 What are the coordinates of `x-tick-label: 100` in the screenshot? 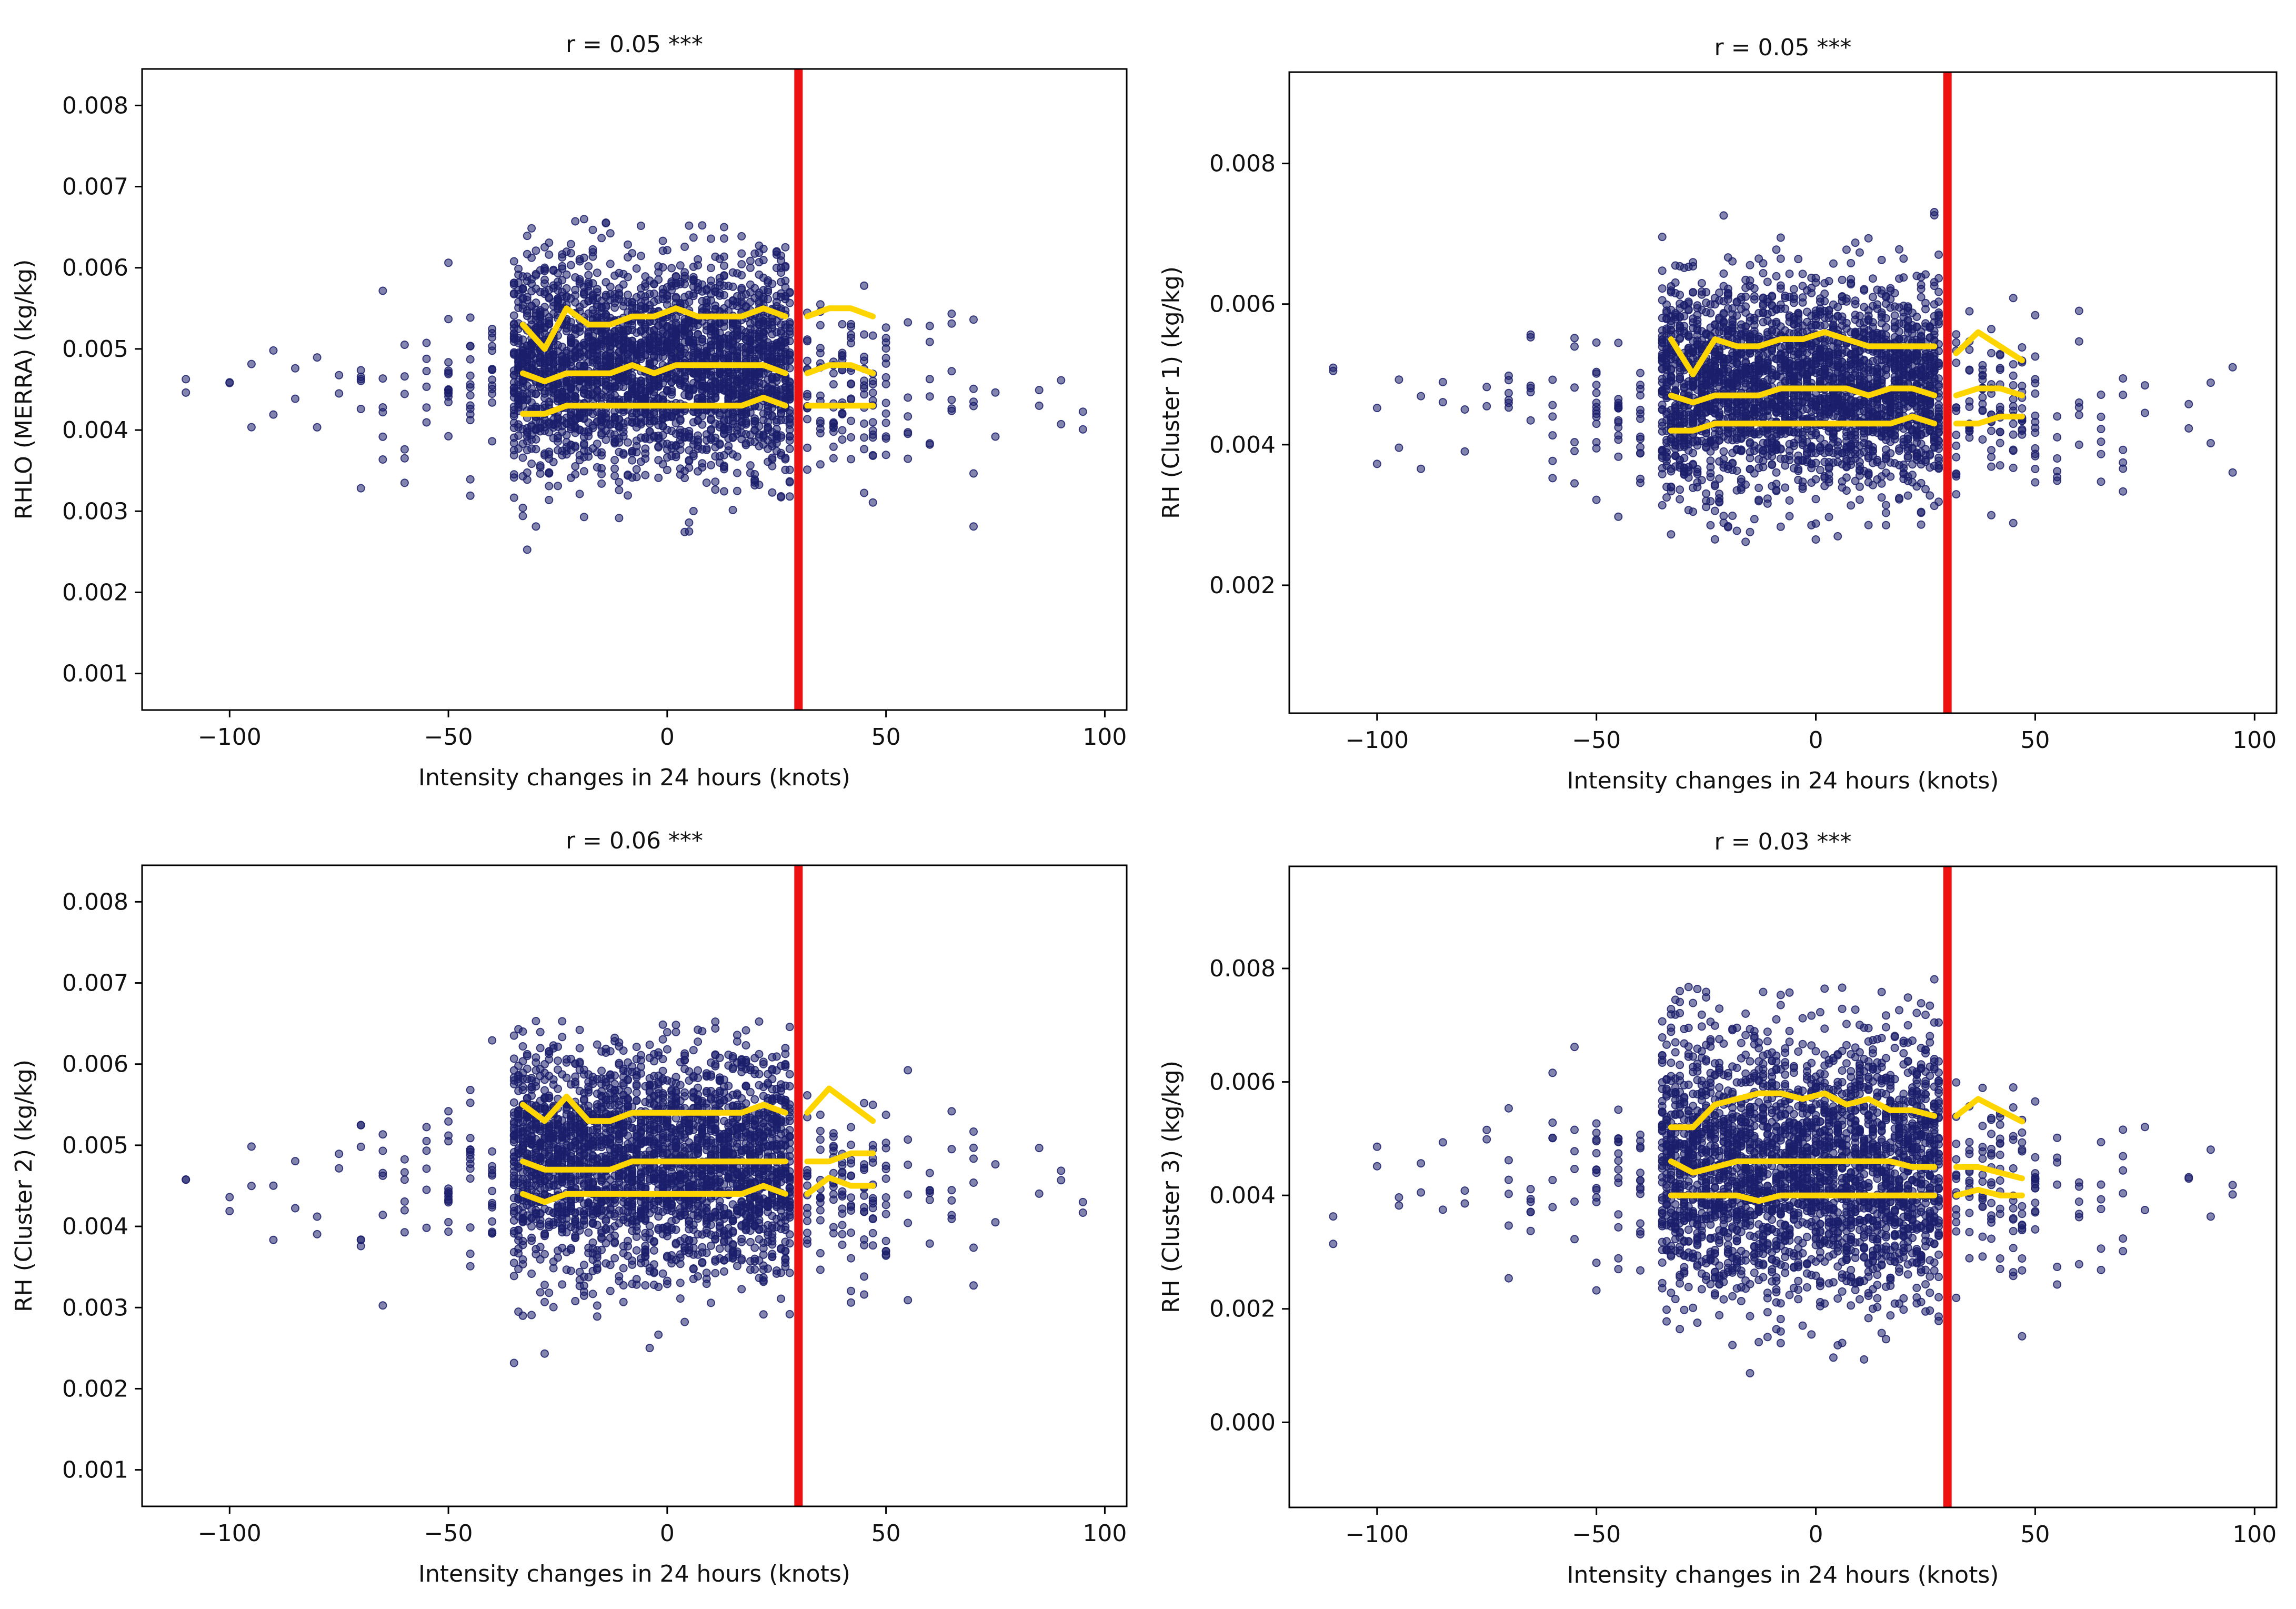 It's located at (1104, 737).